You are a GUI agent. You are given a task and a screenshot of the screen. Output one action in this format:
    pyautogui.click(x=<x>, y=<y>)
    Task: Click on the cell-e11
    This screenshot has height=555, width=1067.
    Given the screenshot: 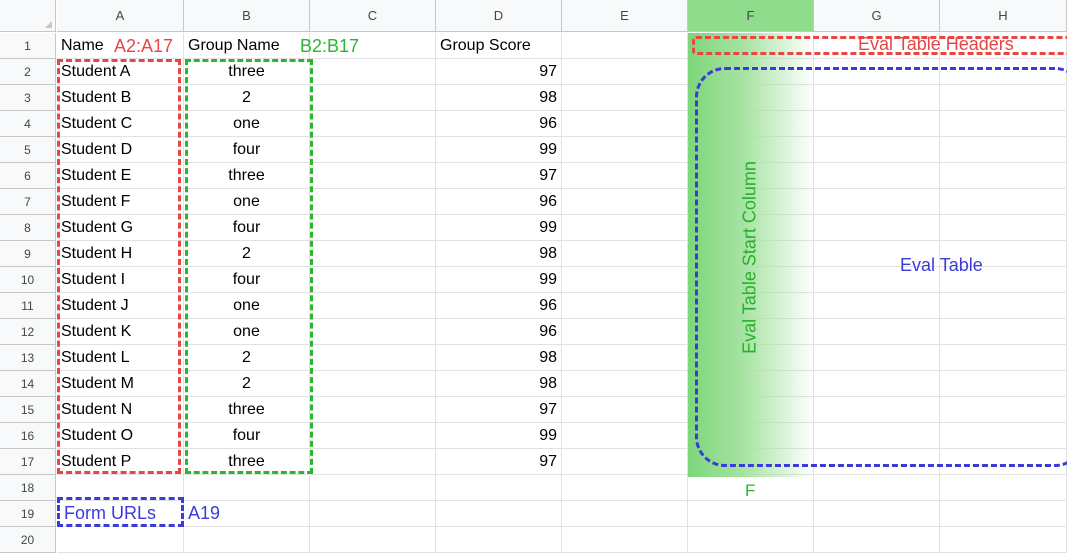 What is the action you would take?
    pyautogui.click(x=625, y=306)
    